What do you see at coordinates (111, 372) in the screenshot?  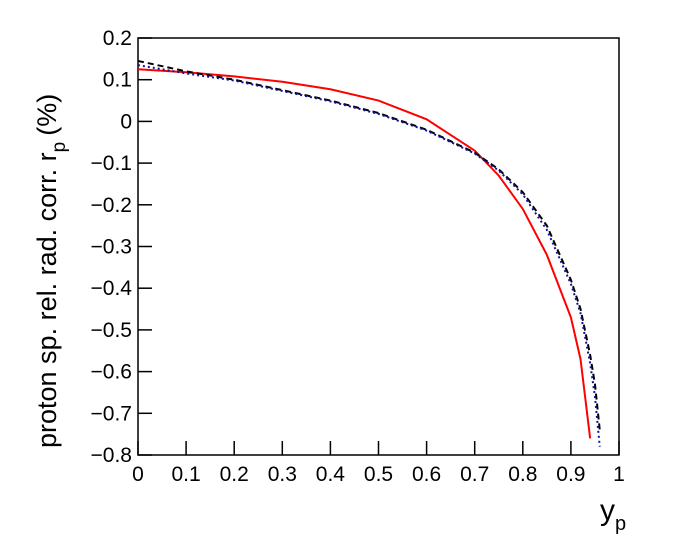 I see `y-tick-label: −0.6` at bounding box center [111, 372].